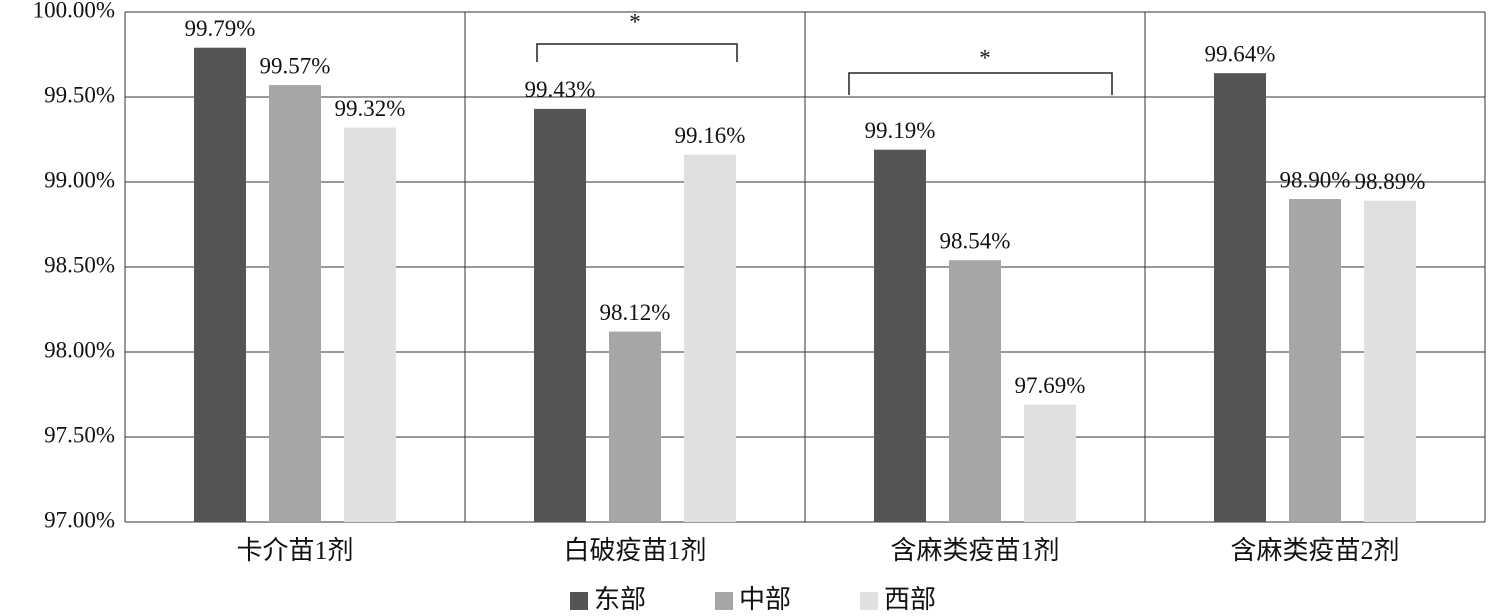 The width and height of the screenshot is (1488, 616). Describe the element at coordinates (620, 599) in the screenshot. I see `legend-label: 东部` at that location.